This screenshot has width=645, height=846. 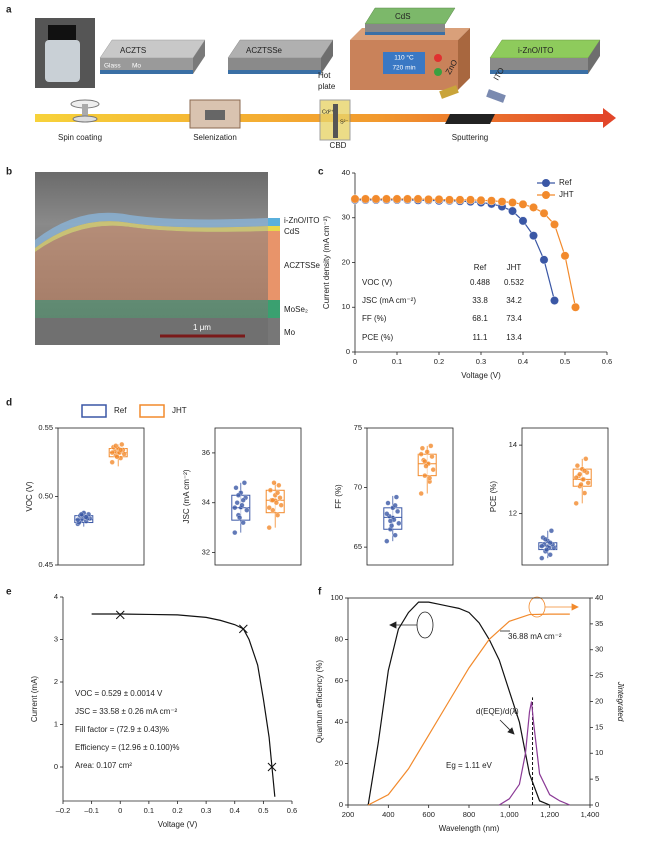 What do you see at coordinates (497, 711) in the screenshot?
I see `annotation: d(EQE)/d(λ)` at bounding box center [497, 711].